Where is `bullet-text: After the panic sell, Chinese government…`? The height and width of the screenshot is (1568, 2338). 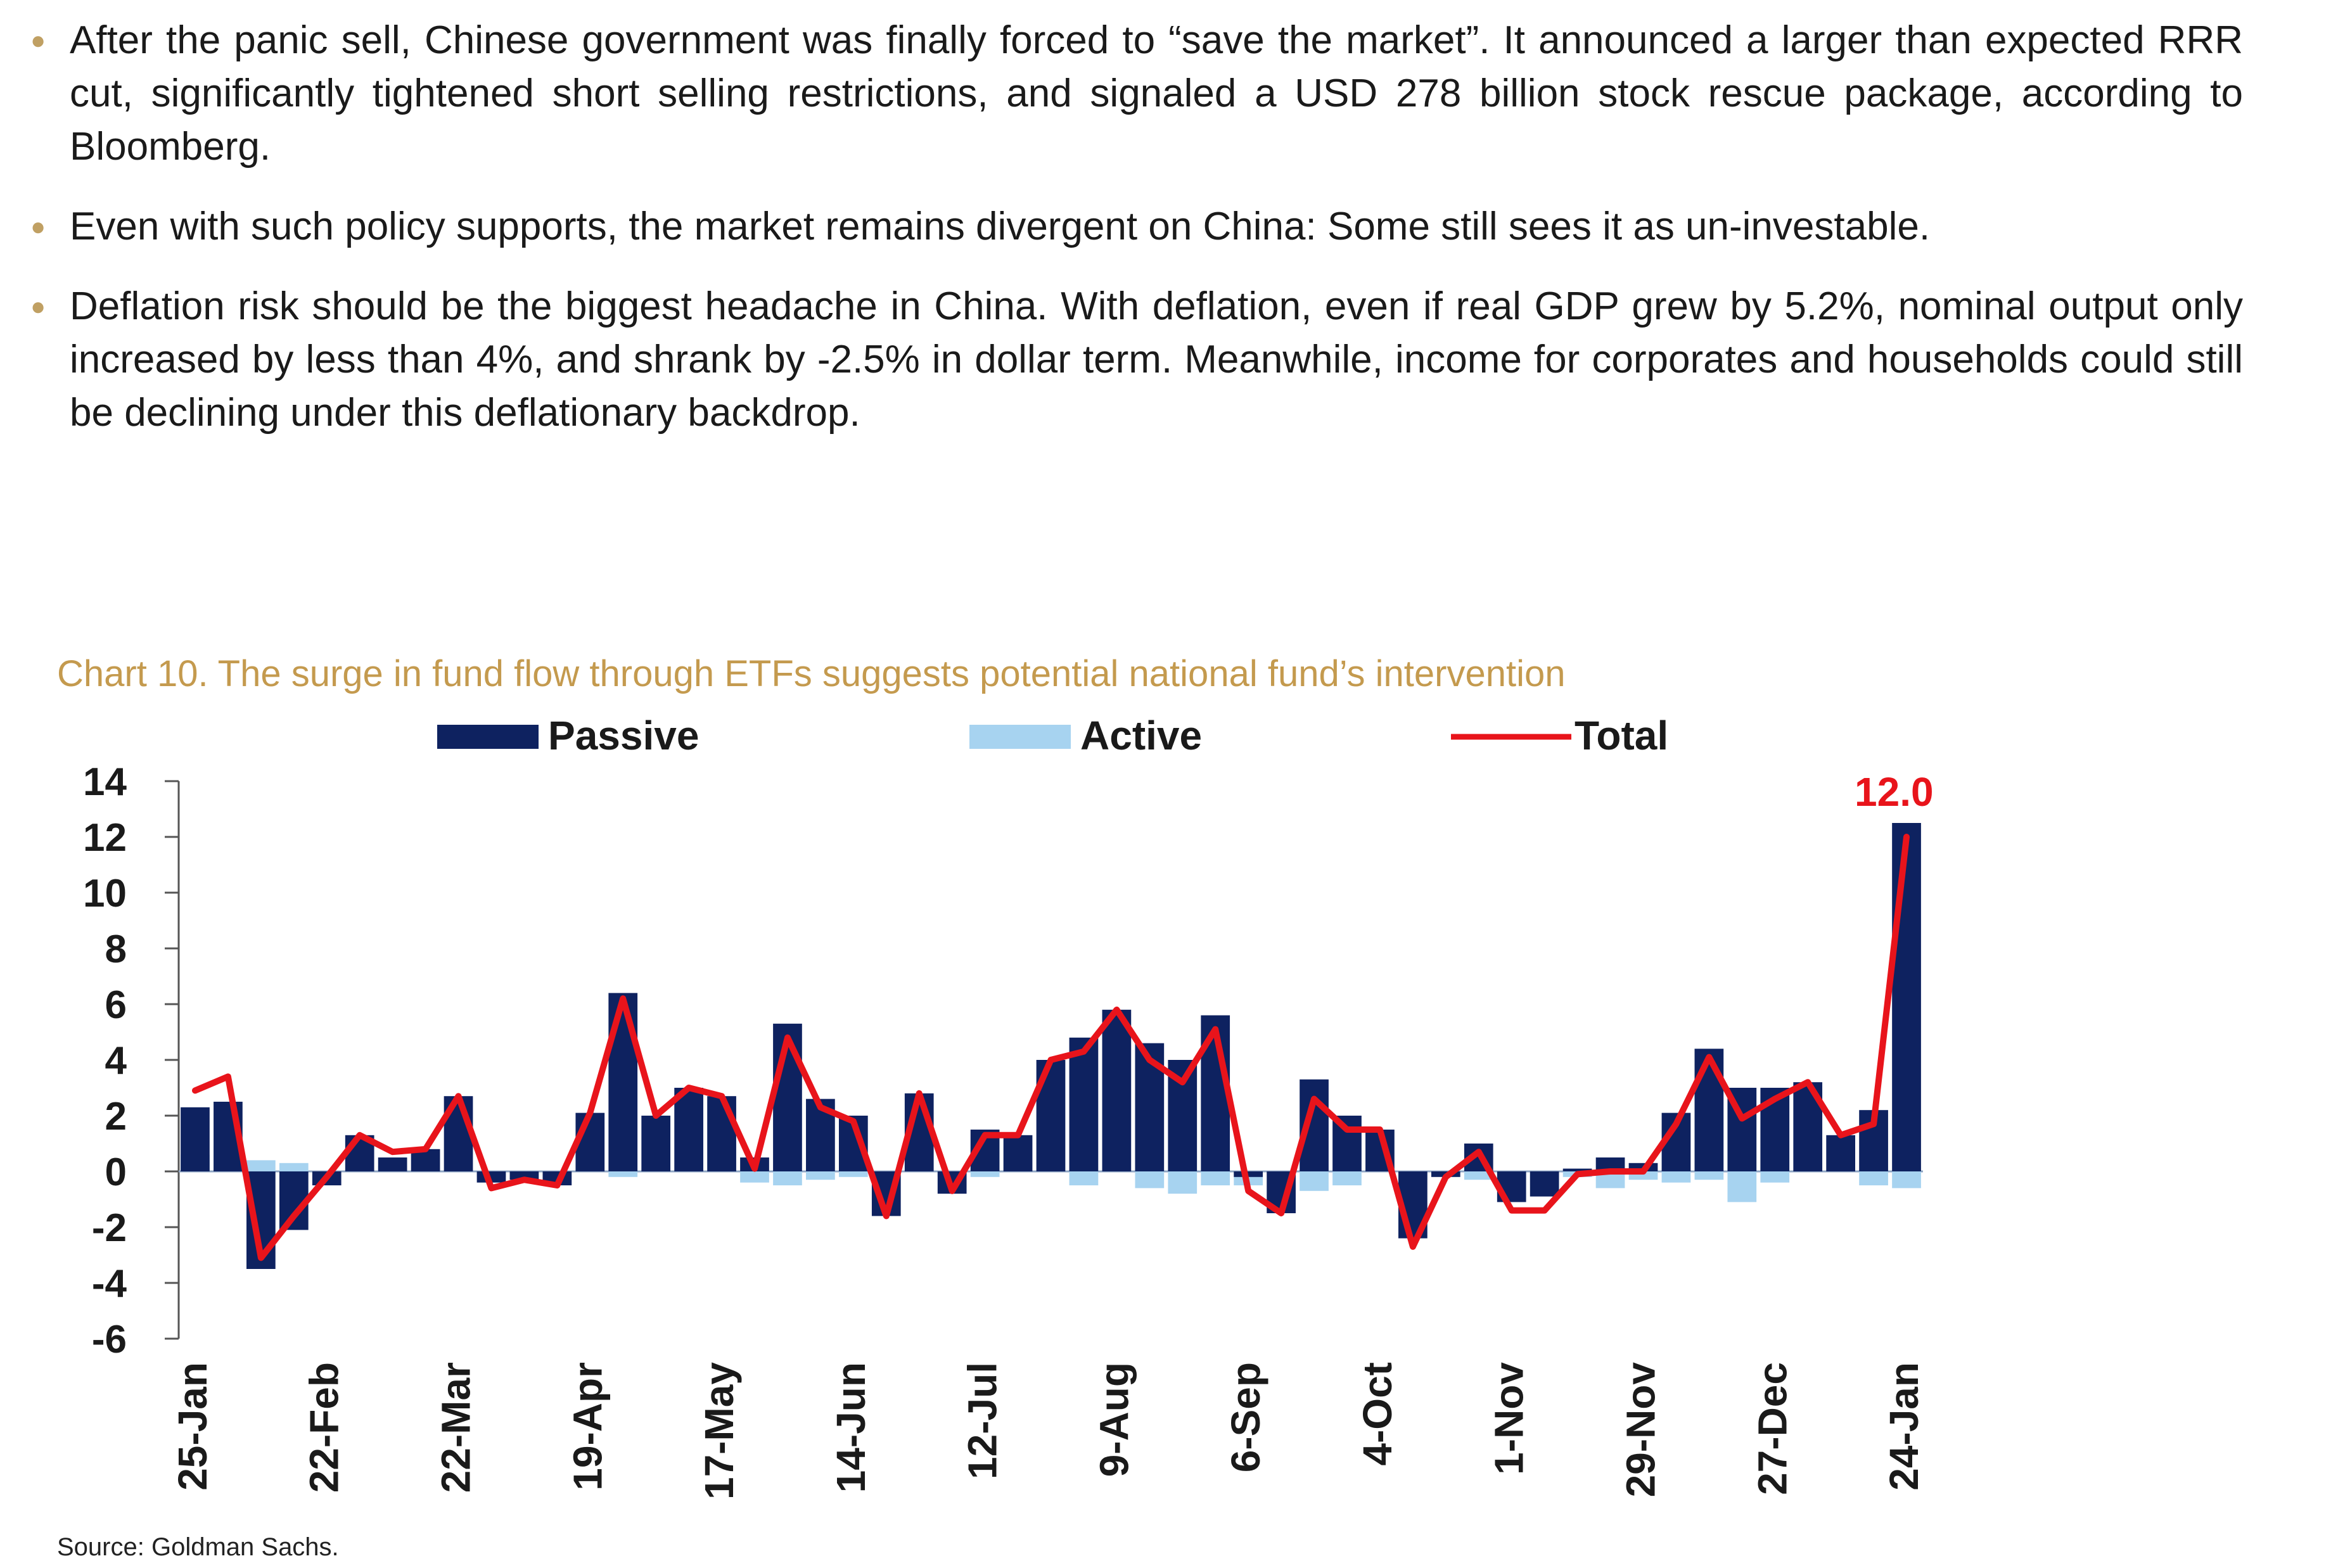 bullet-text: After the panic sell, Chinese government… is located at coordinates (1156, 93).